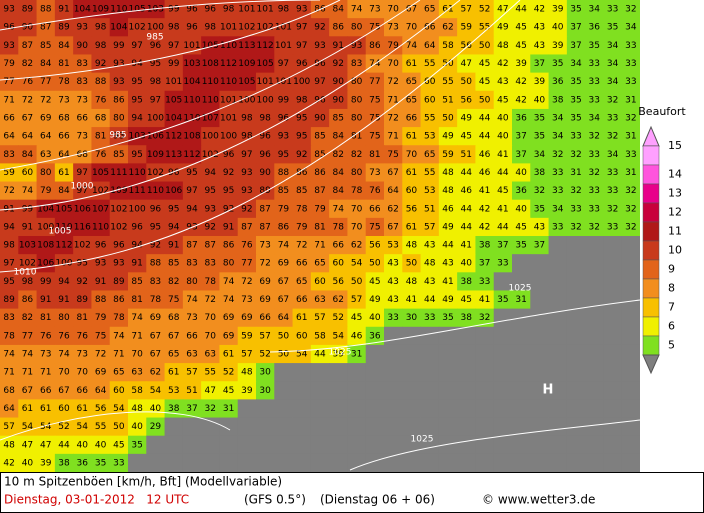 This screenshot has height=513, width=704. What do you see at coordinates (467, 227) in the screenshot?
I see `wind-value: 44` at bounding box center [467, 227].